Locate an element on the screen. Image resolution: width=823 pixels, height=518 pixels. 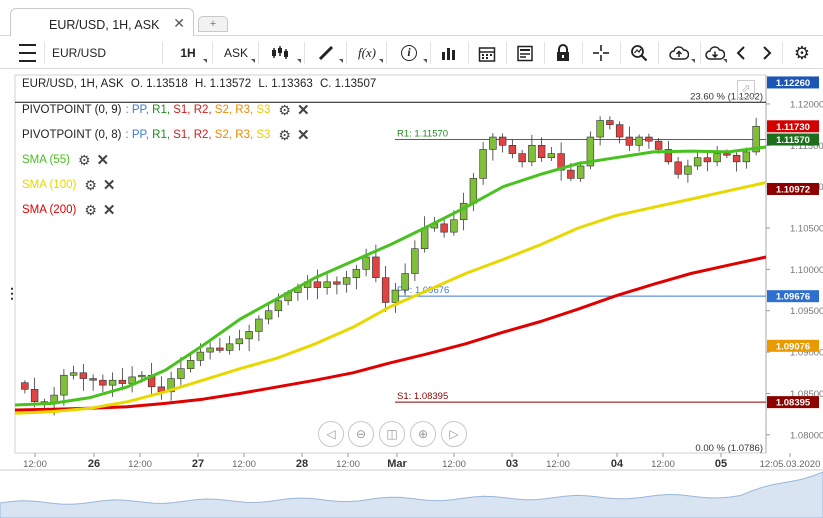
pan-right-button: ▷ is located at coordinates (454, 434).